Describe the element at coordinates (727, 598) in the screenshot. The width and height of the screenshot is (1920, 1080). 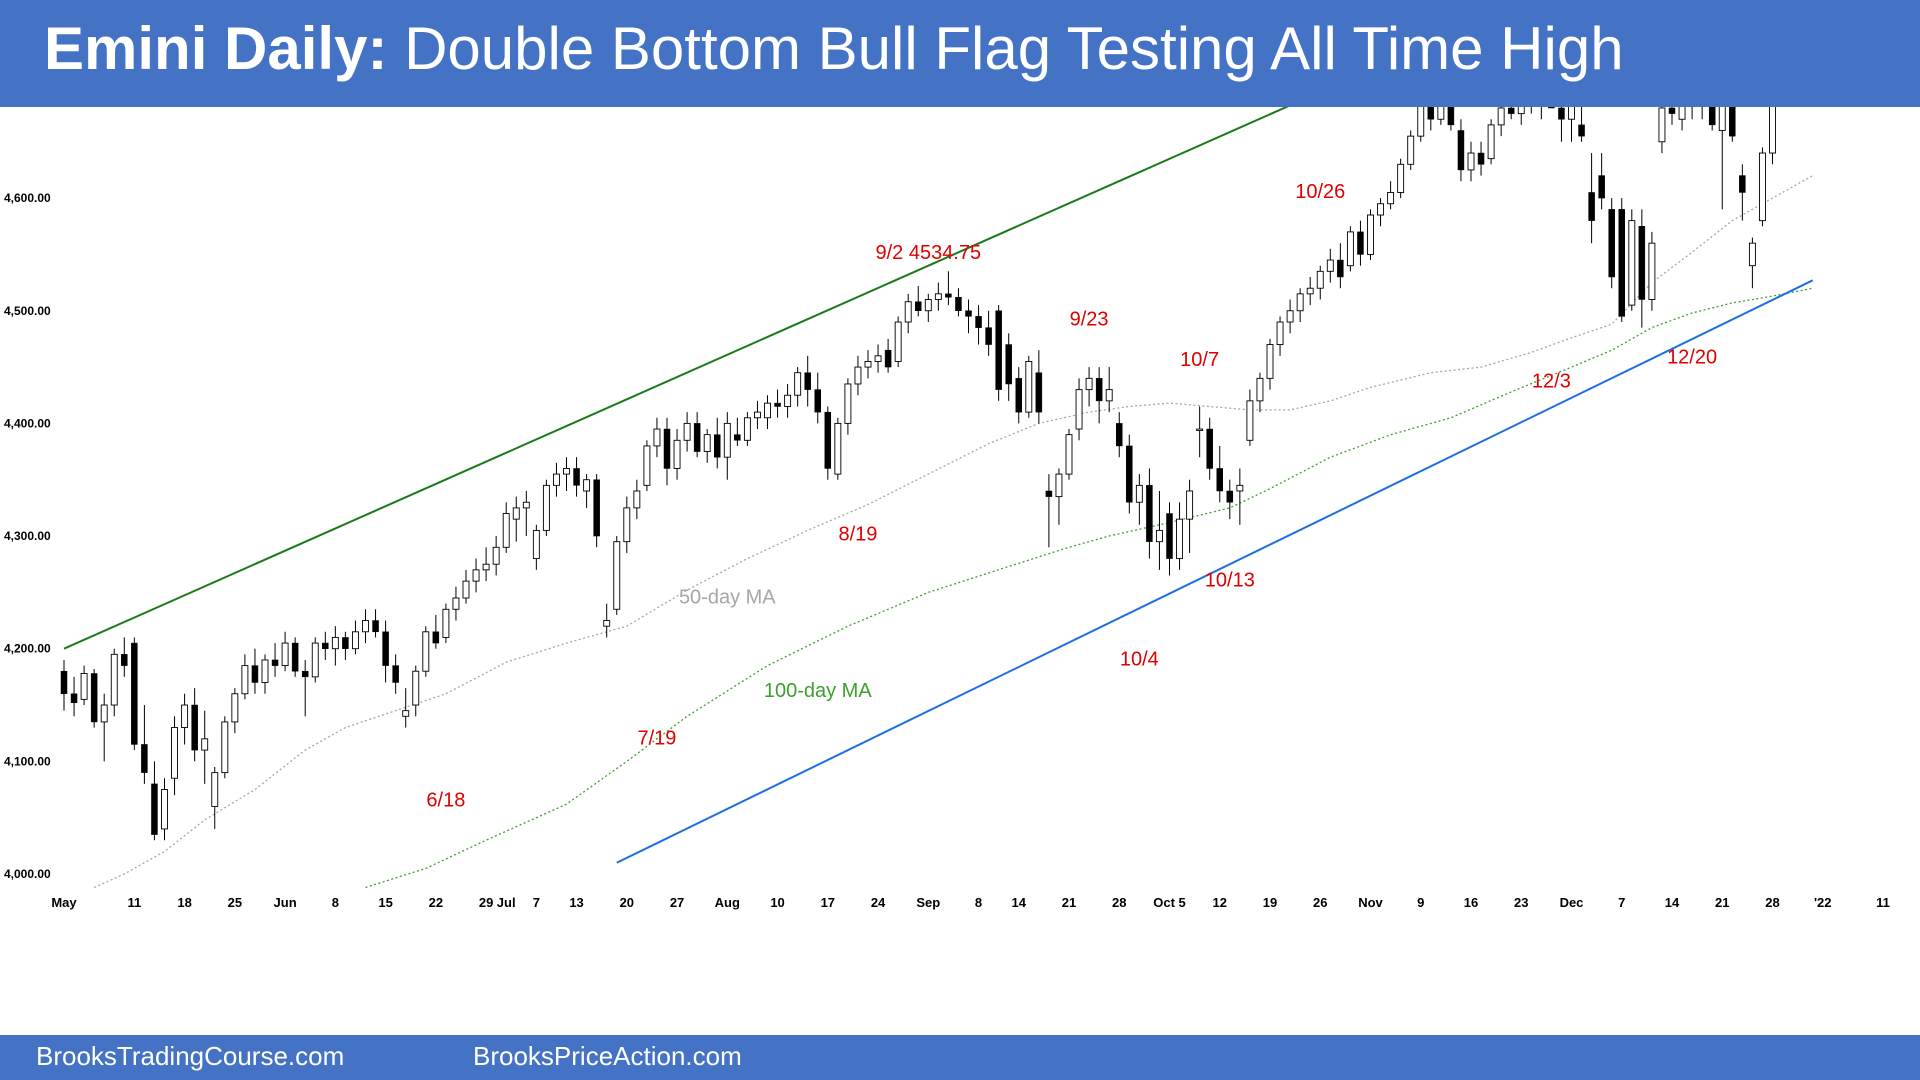
I see `ma-50-label: 50-day MA` at that location.